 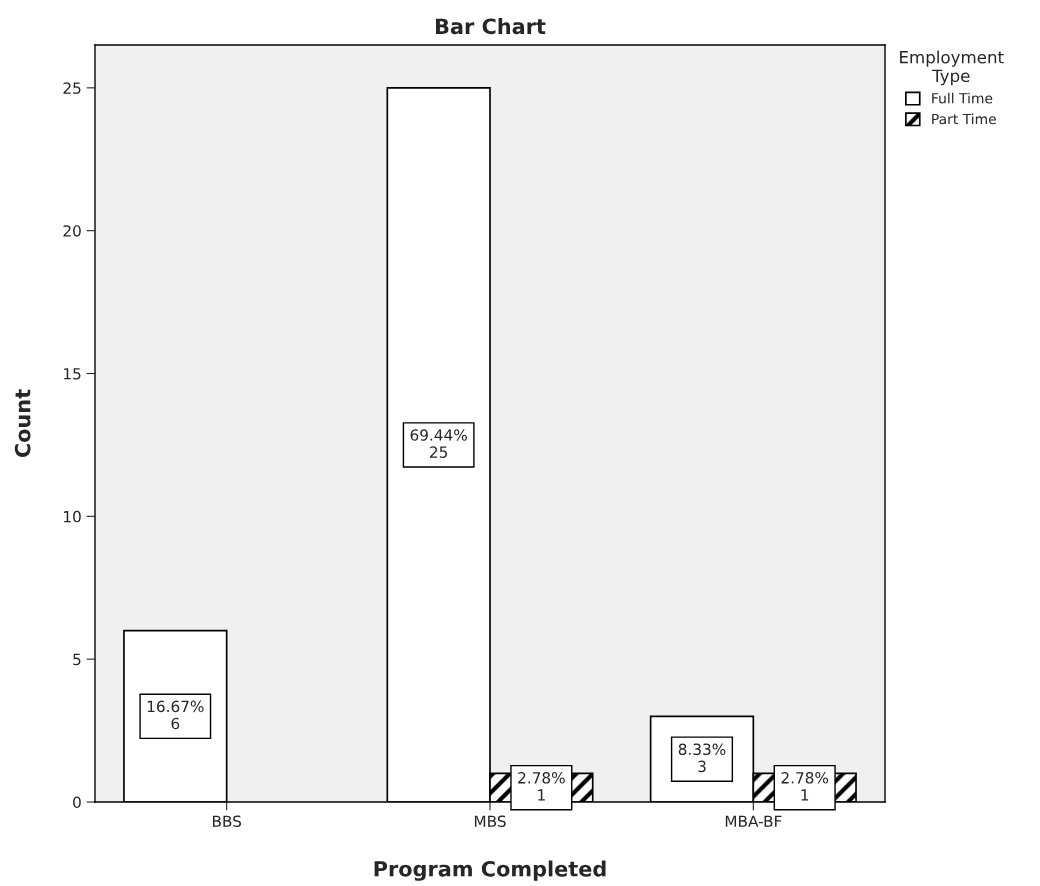 I want to click on y-axis-title: Count, so click(x=22, y=423).